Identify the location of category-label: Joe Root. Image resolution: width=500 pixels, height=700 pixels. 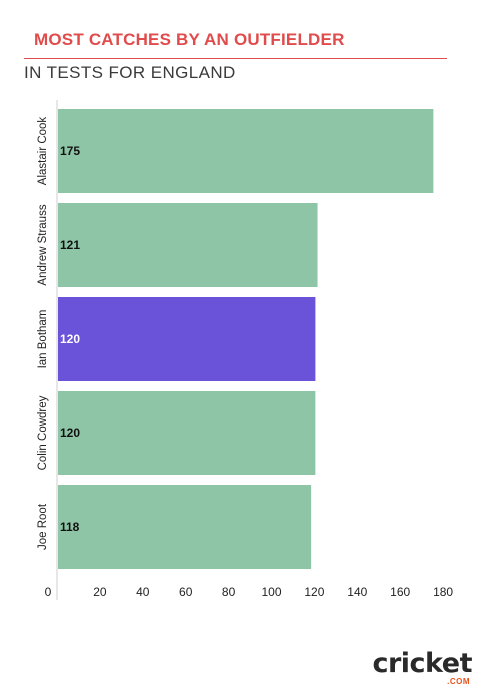
(43, 526).